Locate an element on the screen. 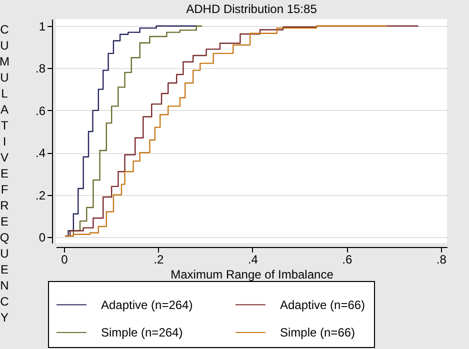 The height and width of the screenshot is (349, 469). y-tick-label: .4 is located at coordinates (40, 153).